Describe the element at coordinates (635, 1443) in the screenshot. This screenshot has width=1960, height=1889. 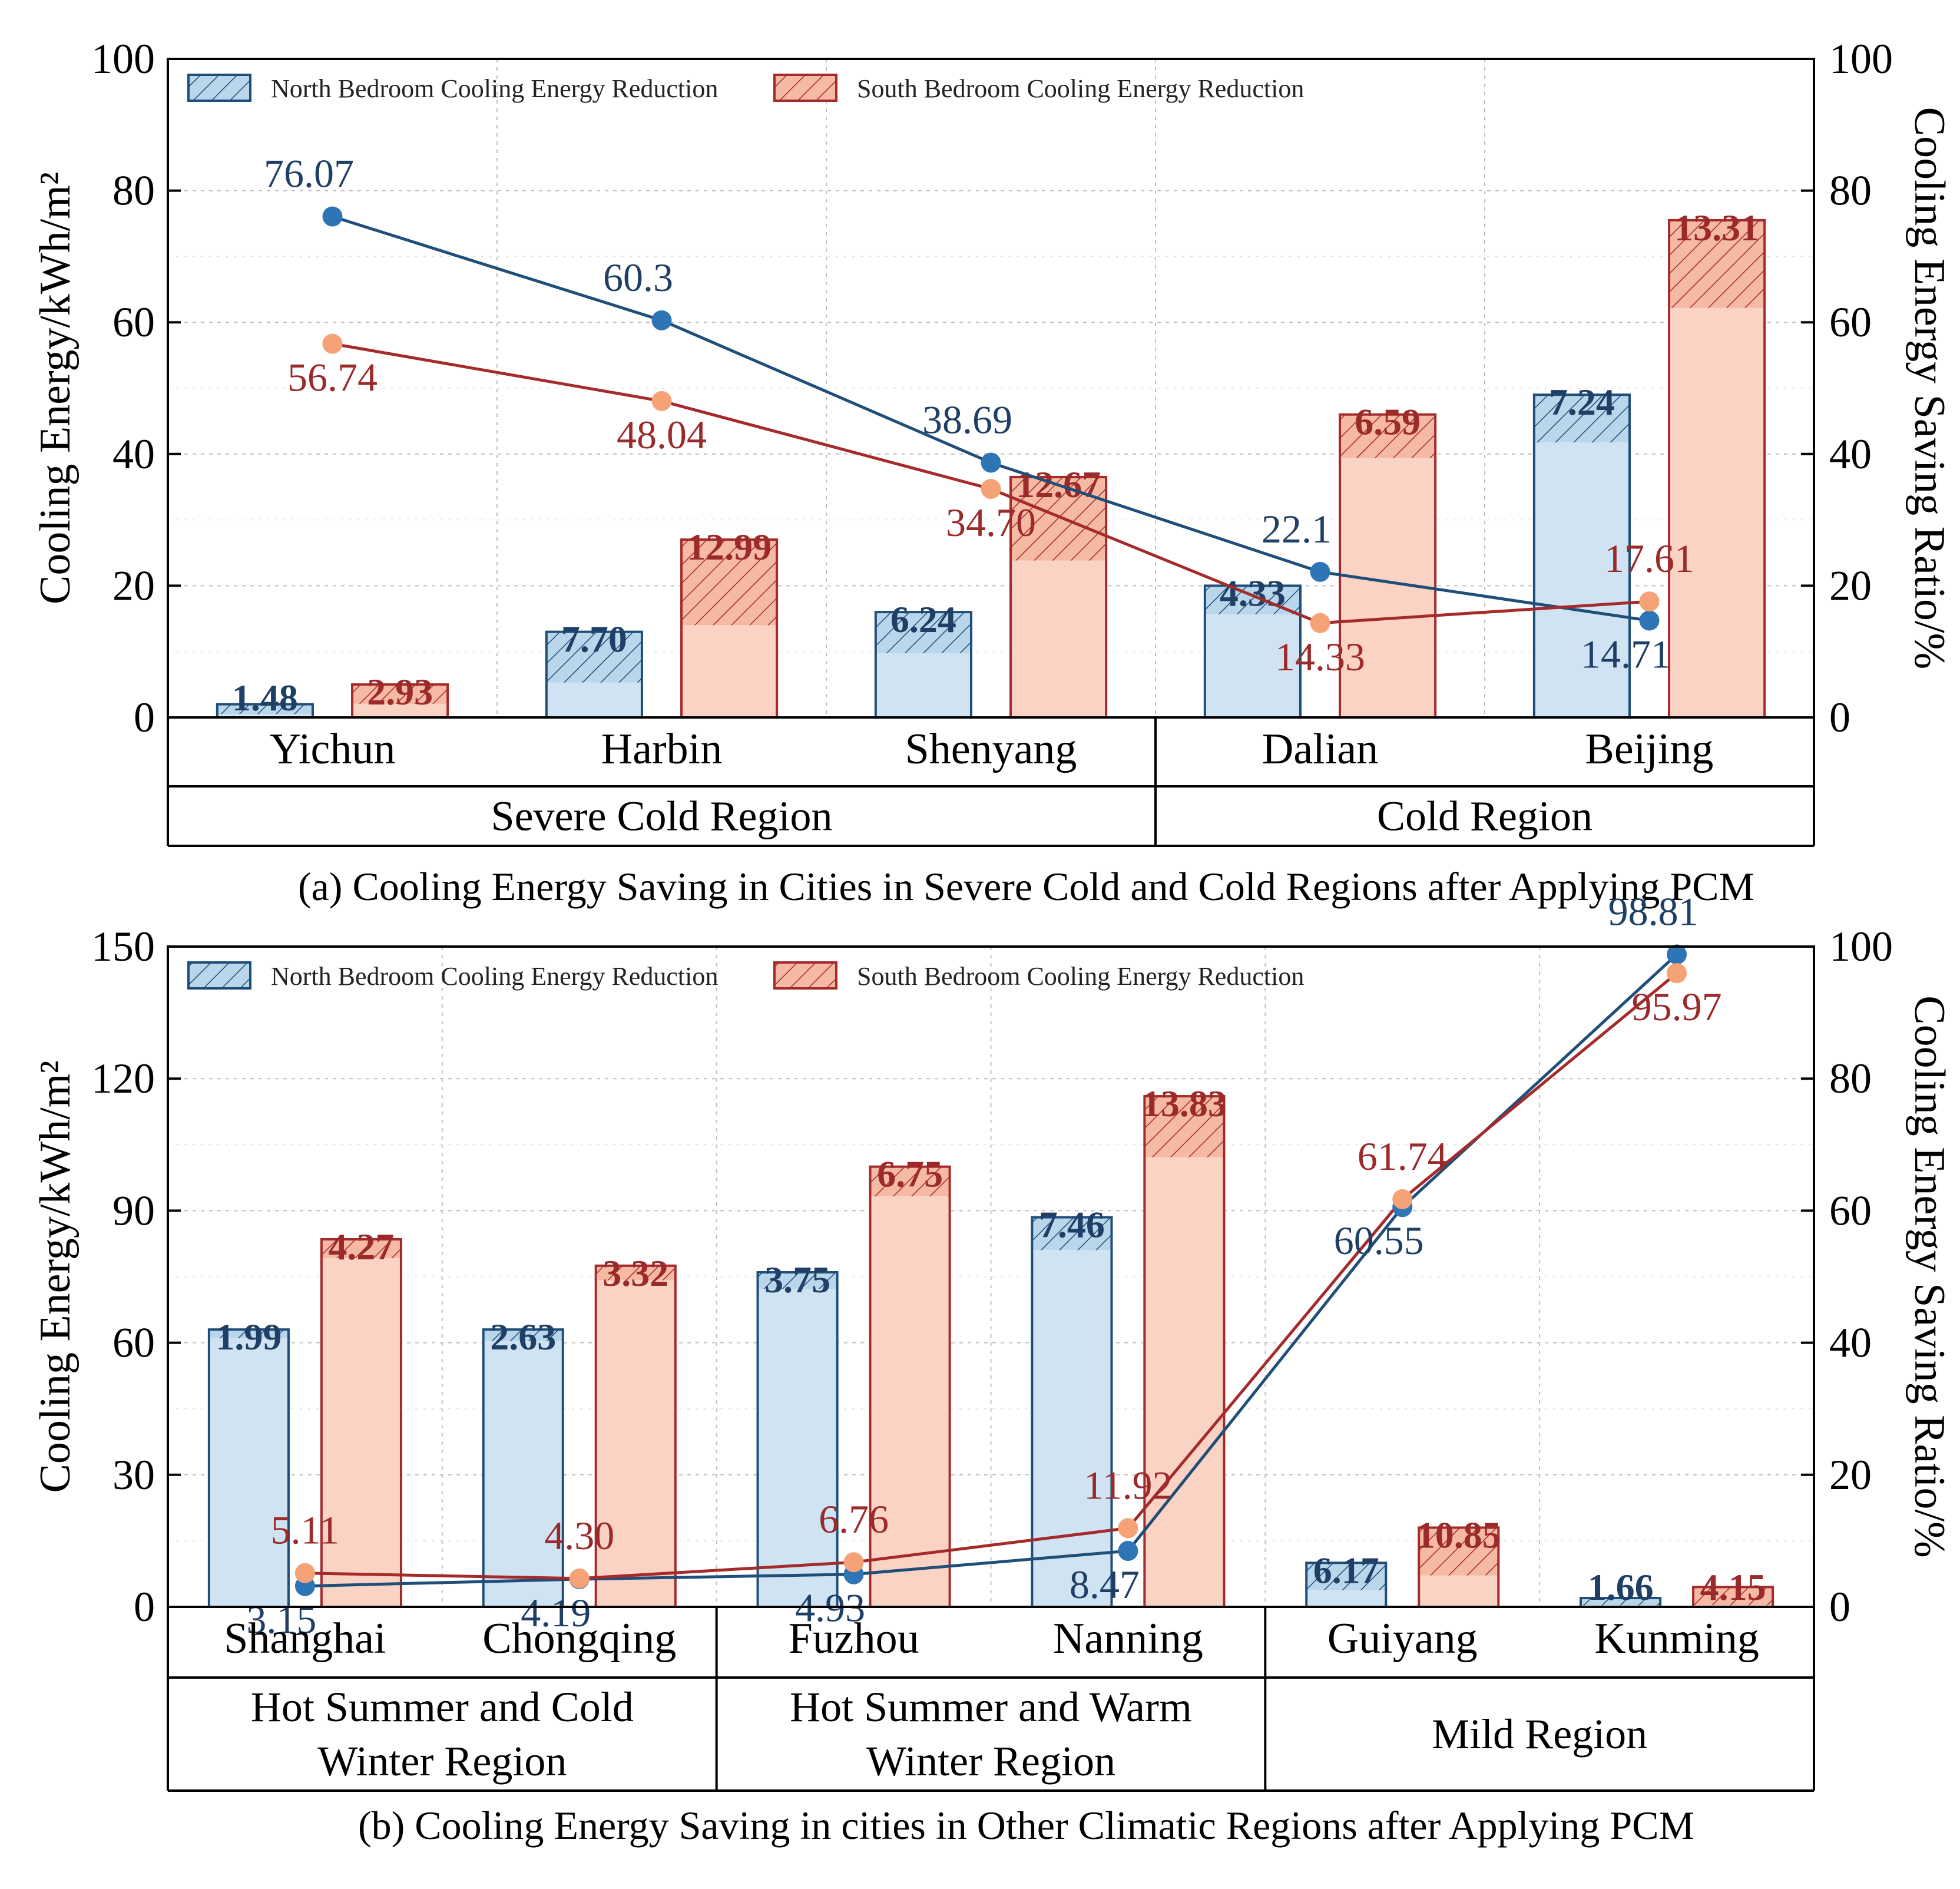
I see `south-bar-remaining-chongqing` at that location.